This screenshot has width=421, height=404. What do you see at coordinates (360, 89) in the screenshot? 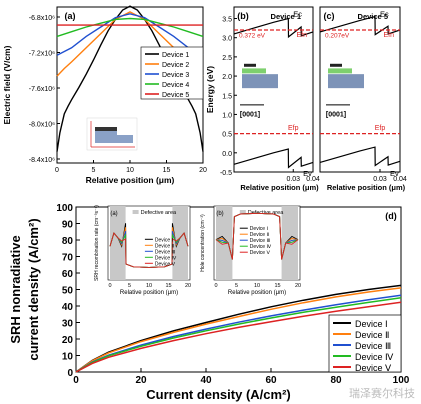
I see `panel-c-frame` at bounding box center [360, 89].